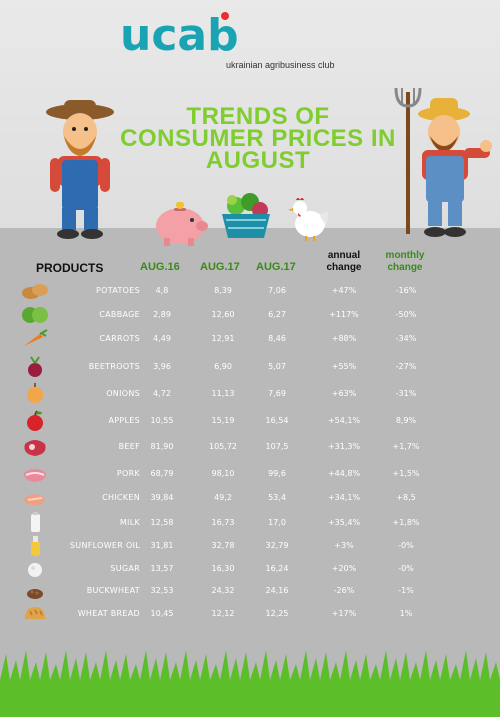  Describe the element at coordinates (162, 473) in the screenshot. I see `price-aug16: 68,79` at that location.